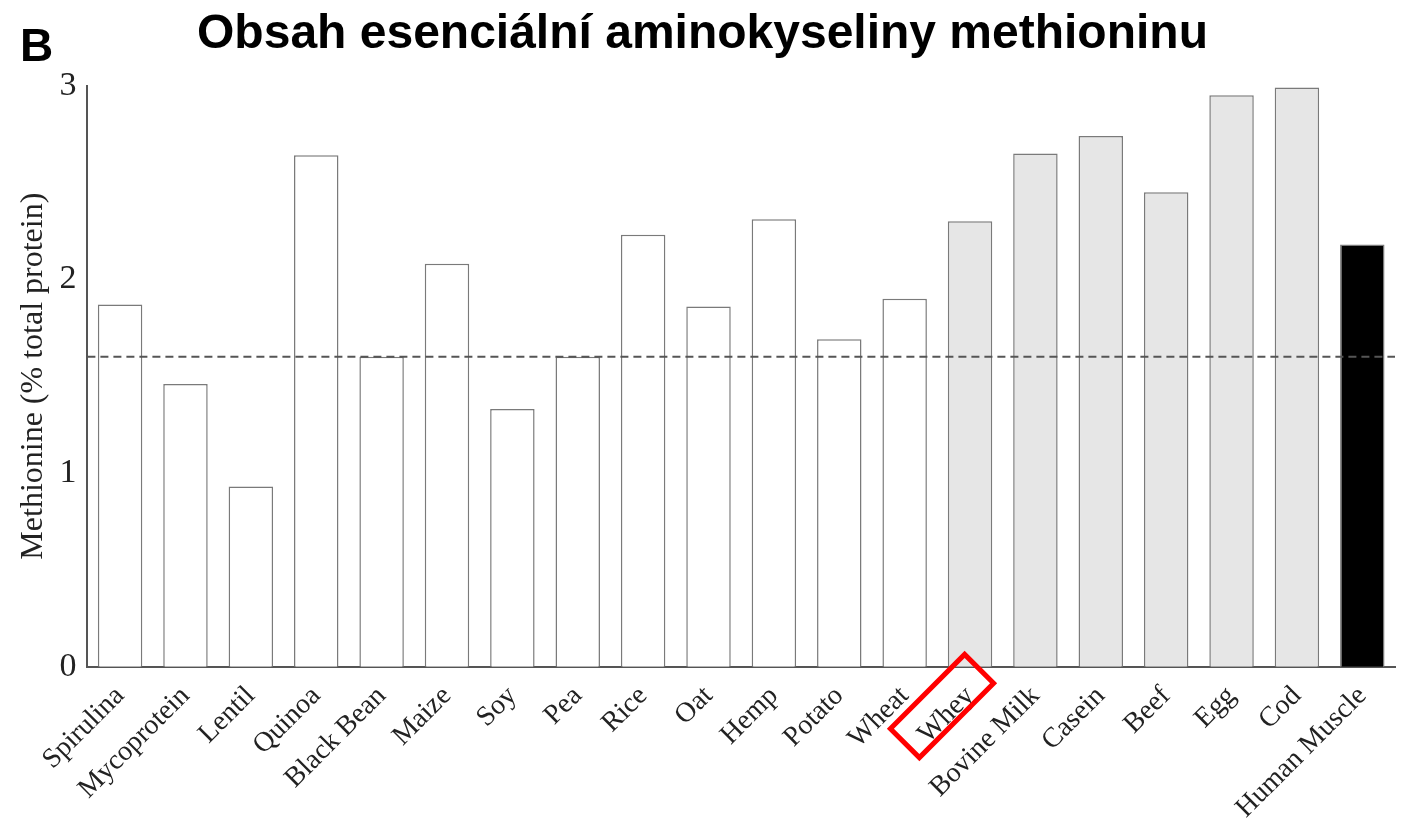 The width and height of the screenshot is (1401, 832). Describe the element at coordinates (68, 83) in the screenshot. I see `y-tick-label: 3` at that location.